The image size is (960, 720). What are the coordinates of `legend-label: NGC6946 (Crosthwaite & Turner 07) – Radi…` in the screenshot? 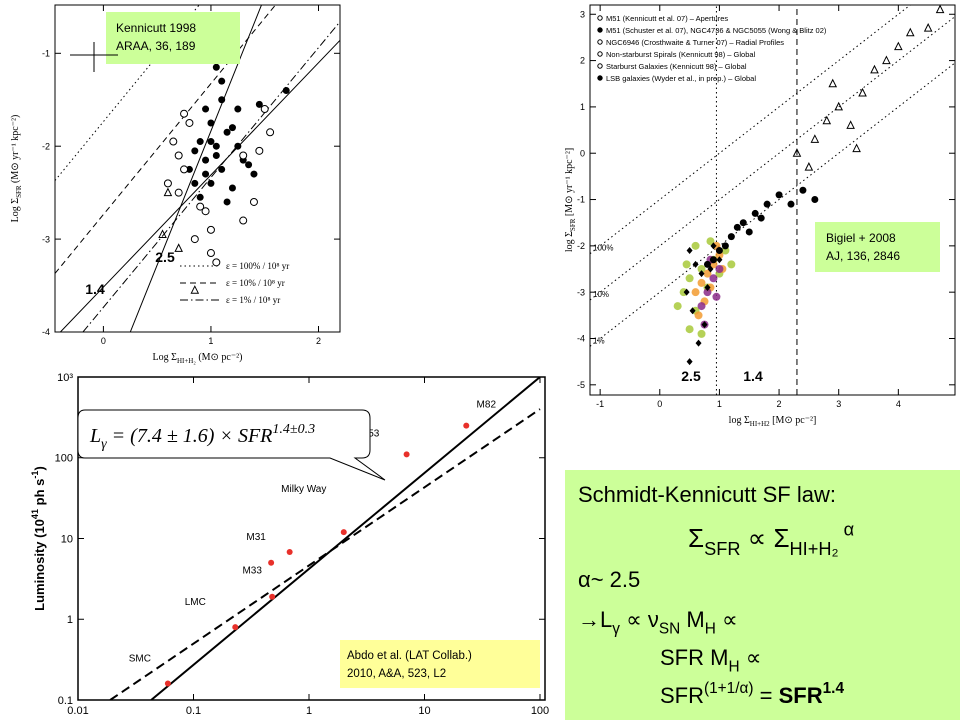 It's located at (695, 42).